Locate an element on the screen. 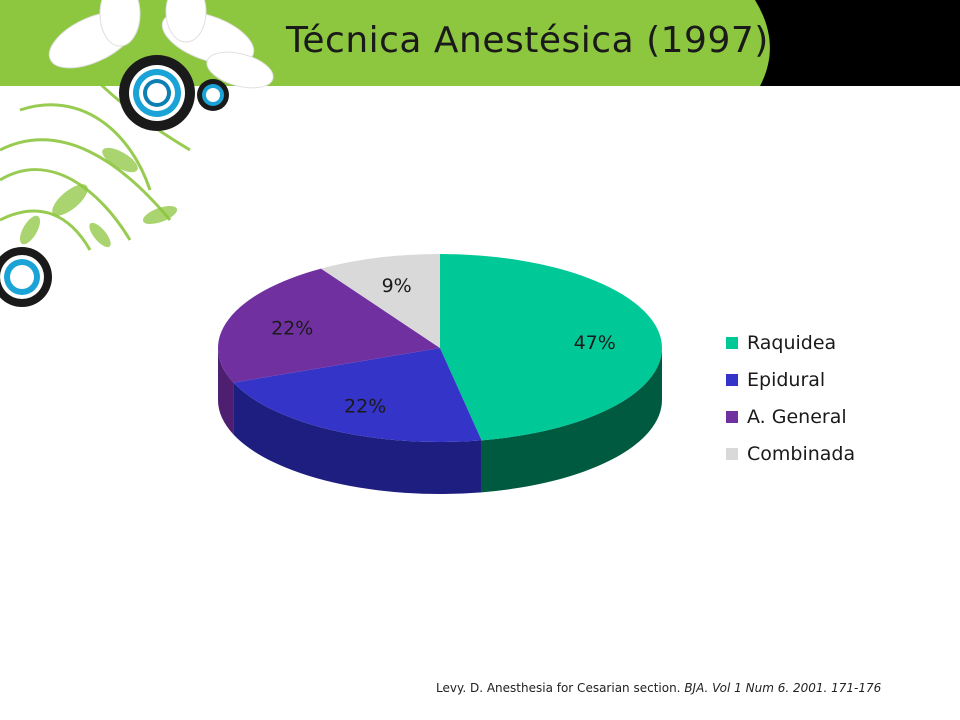 The width and height of the screenshot is (960, 720). pie-slice-epidural is located at coordinates (357, 395).